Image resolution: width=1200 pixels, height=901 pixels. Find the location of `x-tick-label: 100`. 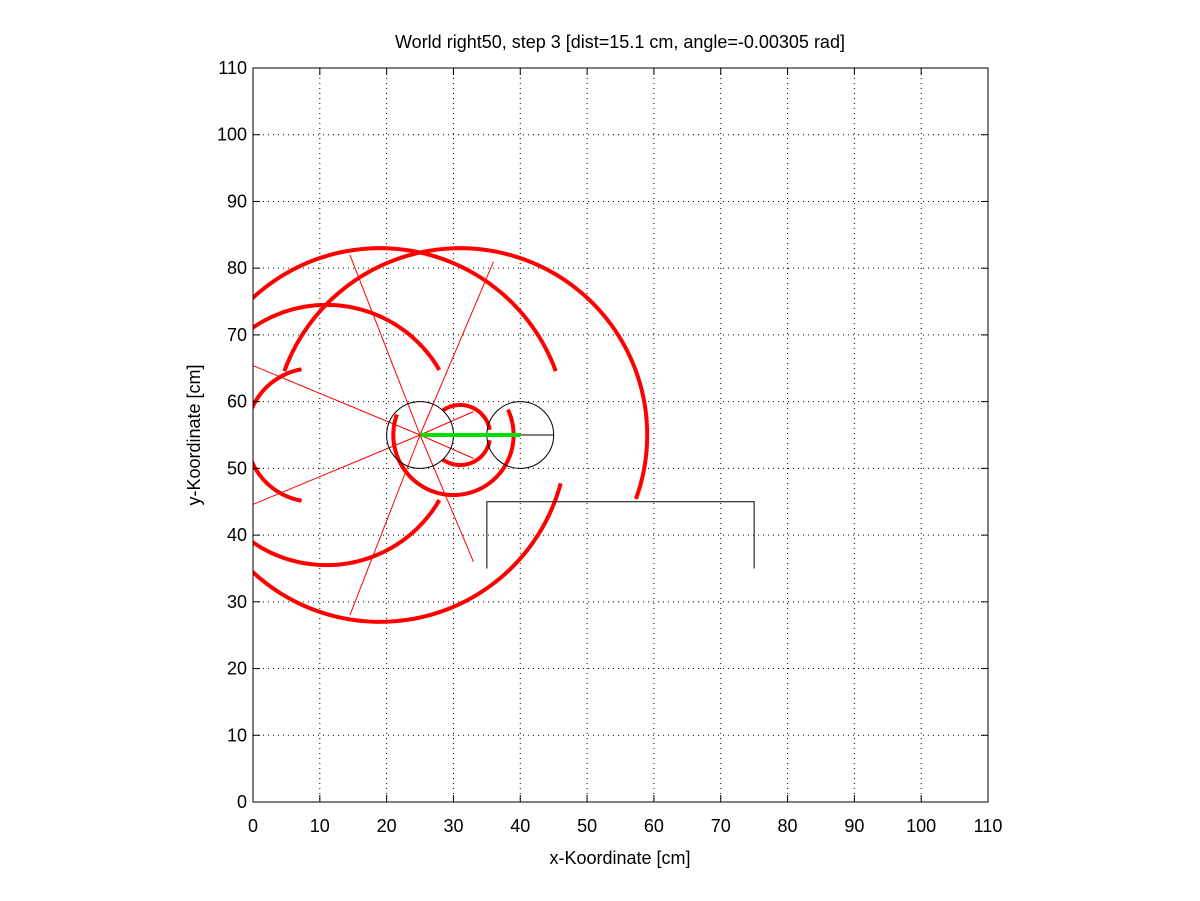

x-tick-label: 100 is located at coordinates (921, 826).